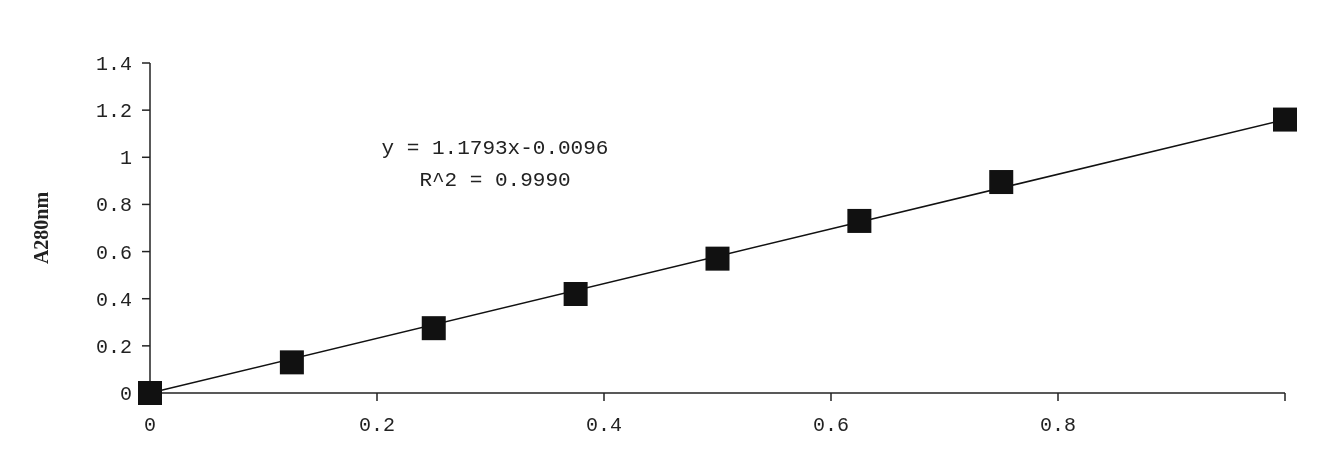 Image resolution: width=1317 pixels, height=456 pixels. I want to click on x-tick-label: 0.2, so click(377, 425).